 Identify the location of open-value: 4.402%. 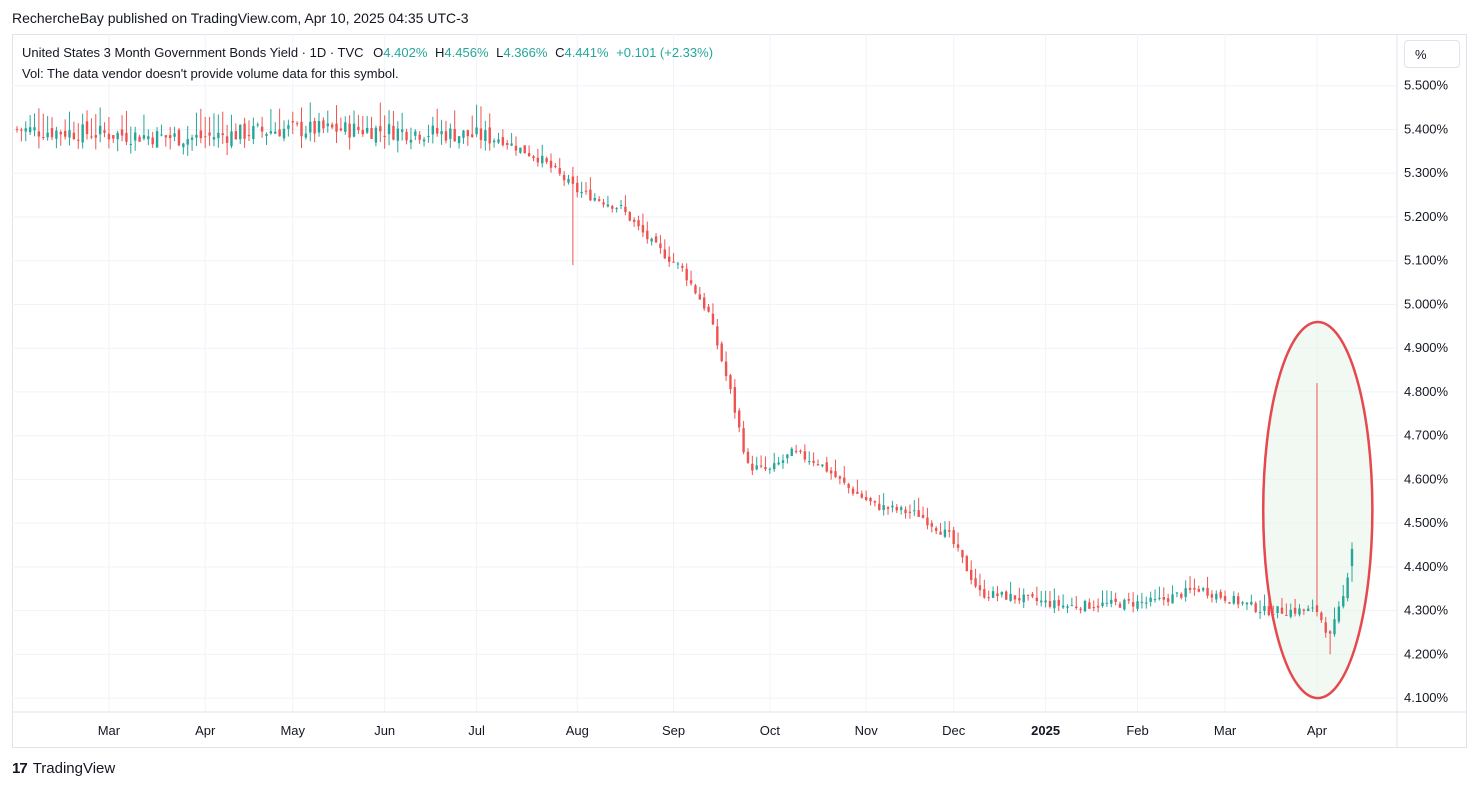
(405, 52).